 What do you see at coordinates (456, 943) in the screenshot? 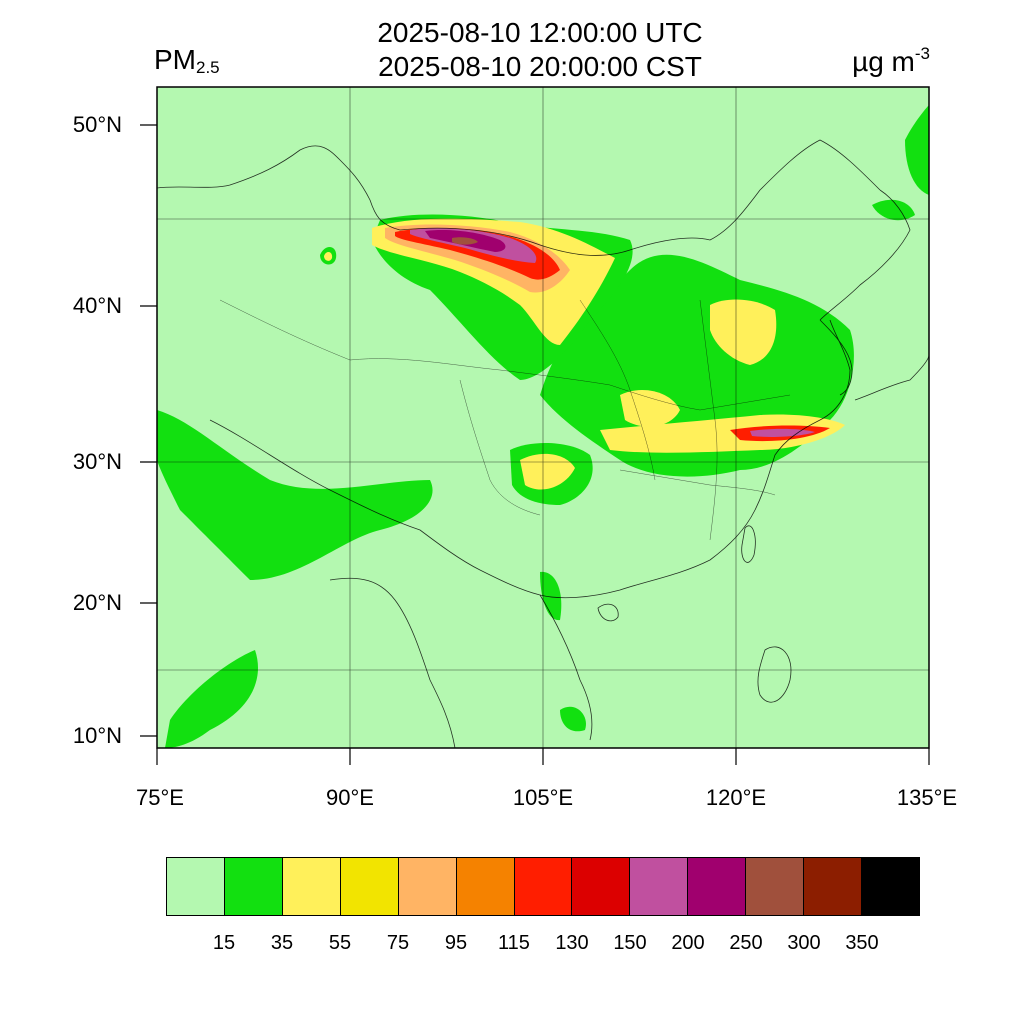
I see `colorbar-label-95: 95` at bounding box center [456, 943].